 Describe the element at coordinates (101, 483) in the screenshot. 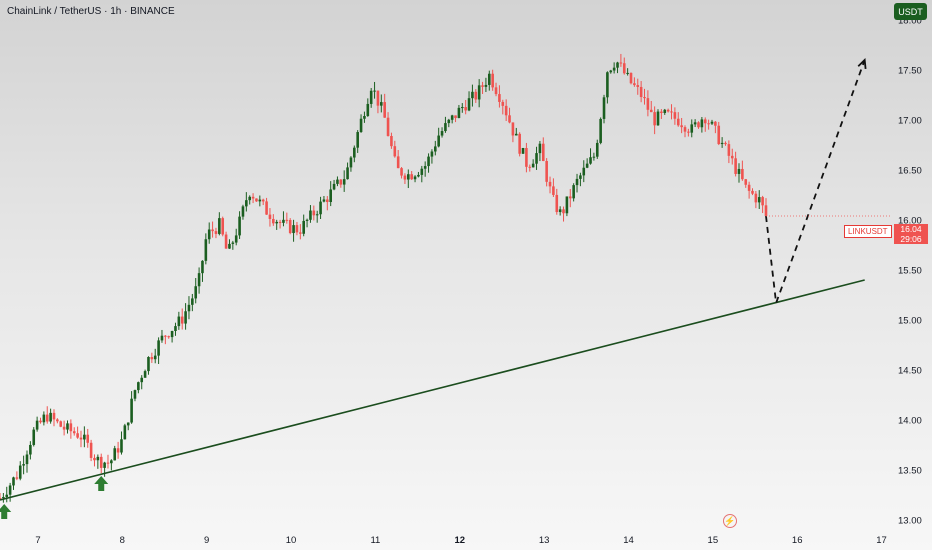

I see `up-arrow-icon` at that location.